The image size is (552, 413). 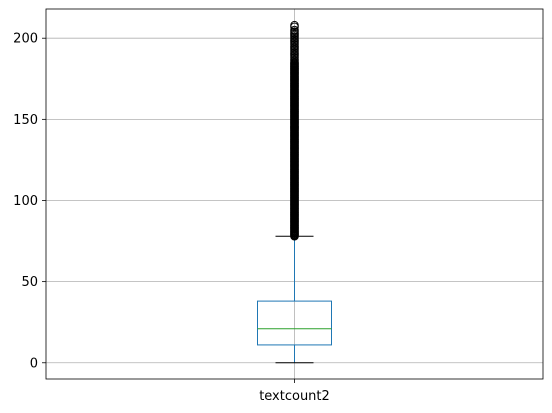 What do you see at coordinates (29, 282) in the screenshot?
I see `y-tick-label: 50` at bounding box center [29, 282].